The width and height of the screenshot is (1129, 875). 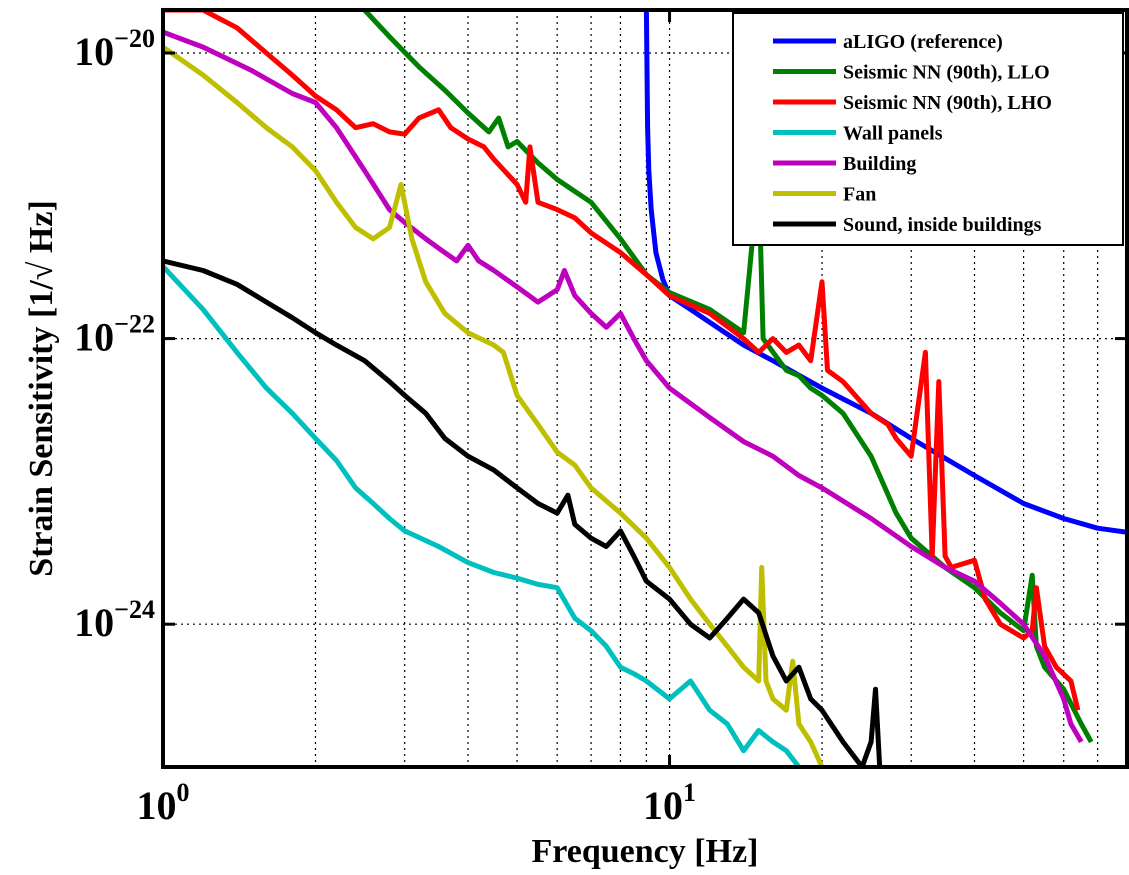 I want to click on legend-box, so click(x=928, y=129).